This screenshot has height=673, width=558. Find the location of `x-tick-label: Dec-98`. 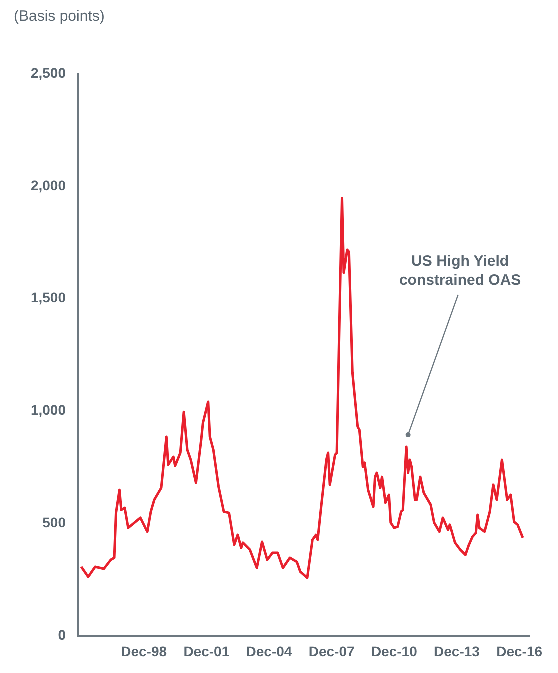

x-tick-label: Dec-98 is located at coordinates (144, 651).